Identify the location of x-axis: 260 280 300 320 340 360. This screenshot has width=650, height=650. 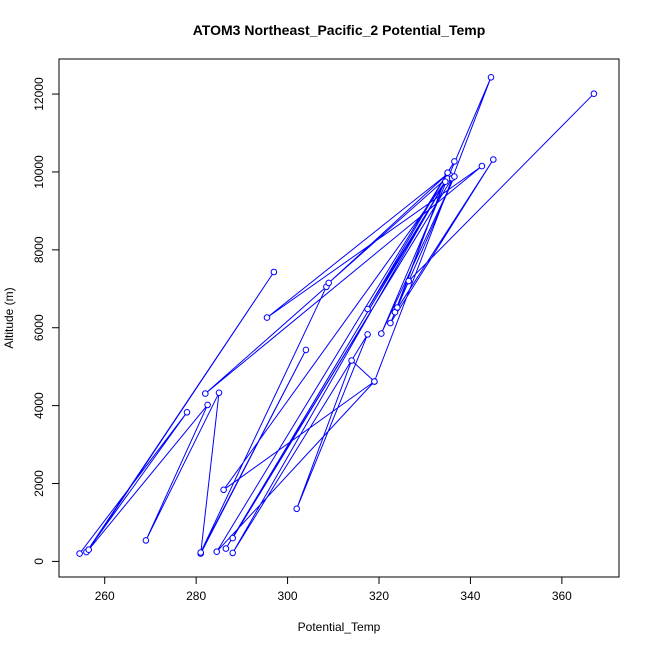
(333, 590).